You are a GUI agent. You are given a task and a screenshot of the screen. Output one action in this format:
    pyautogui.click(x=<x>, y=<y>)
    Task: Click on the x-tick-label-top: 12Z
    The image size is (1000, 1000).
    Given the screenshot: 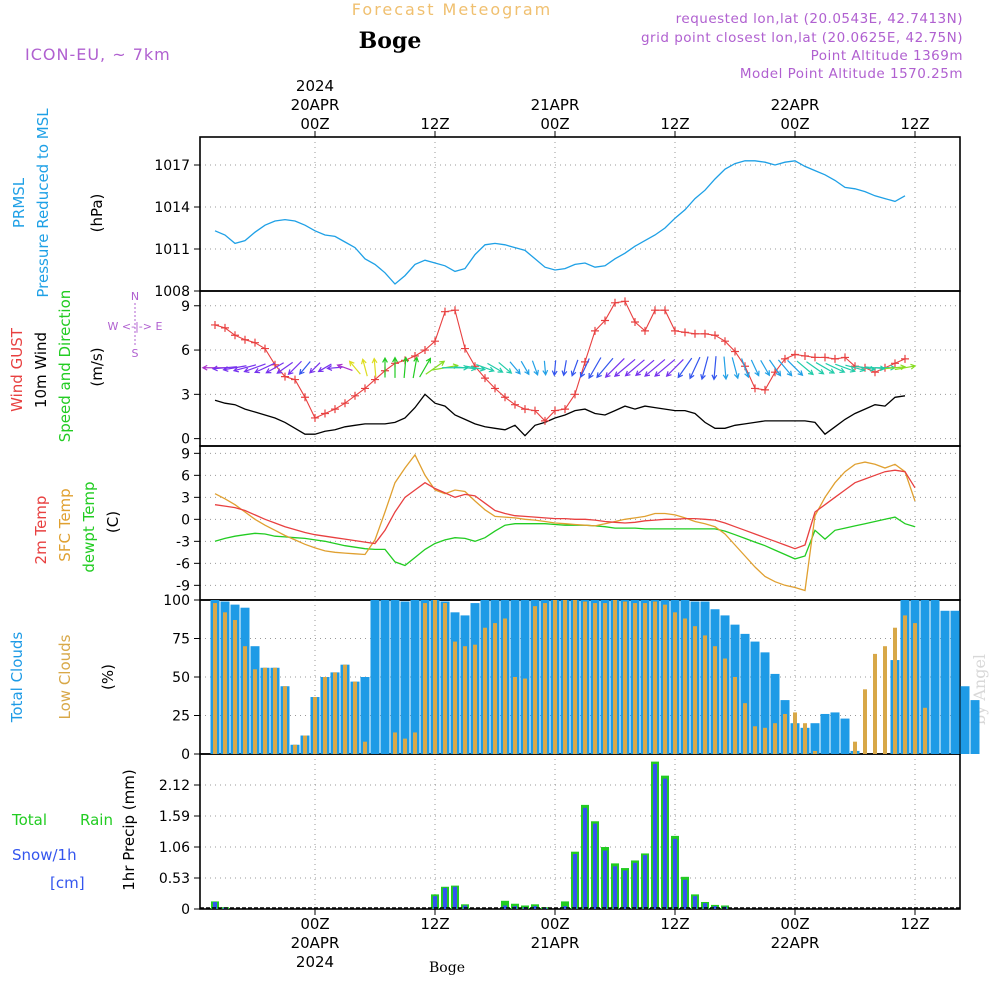 What is the action you would take?
    pyautogui.click(x=434, y=124)
    